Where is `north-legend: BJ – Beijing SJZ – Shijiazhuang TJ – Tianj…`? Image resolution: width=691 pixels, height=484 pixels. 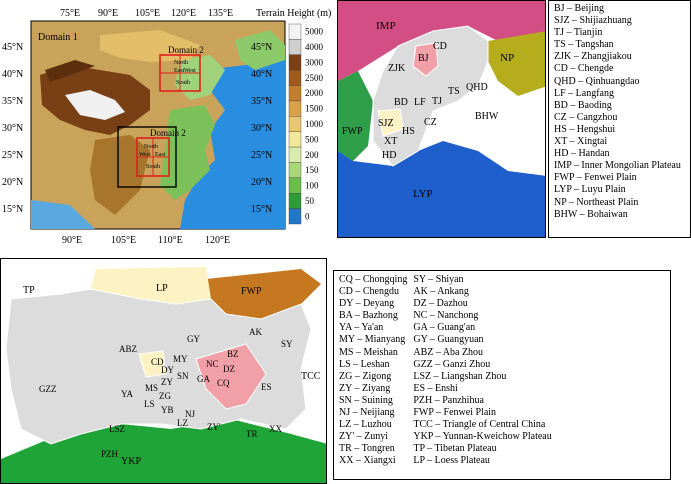
north-legend: BJ – Beijing SJZ – Shijiazhuang TJ – Tianj… is located at coordinates (619, 119).